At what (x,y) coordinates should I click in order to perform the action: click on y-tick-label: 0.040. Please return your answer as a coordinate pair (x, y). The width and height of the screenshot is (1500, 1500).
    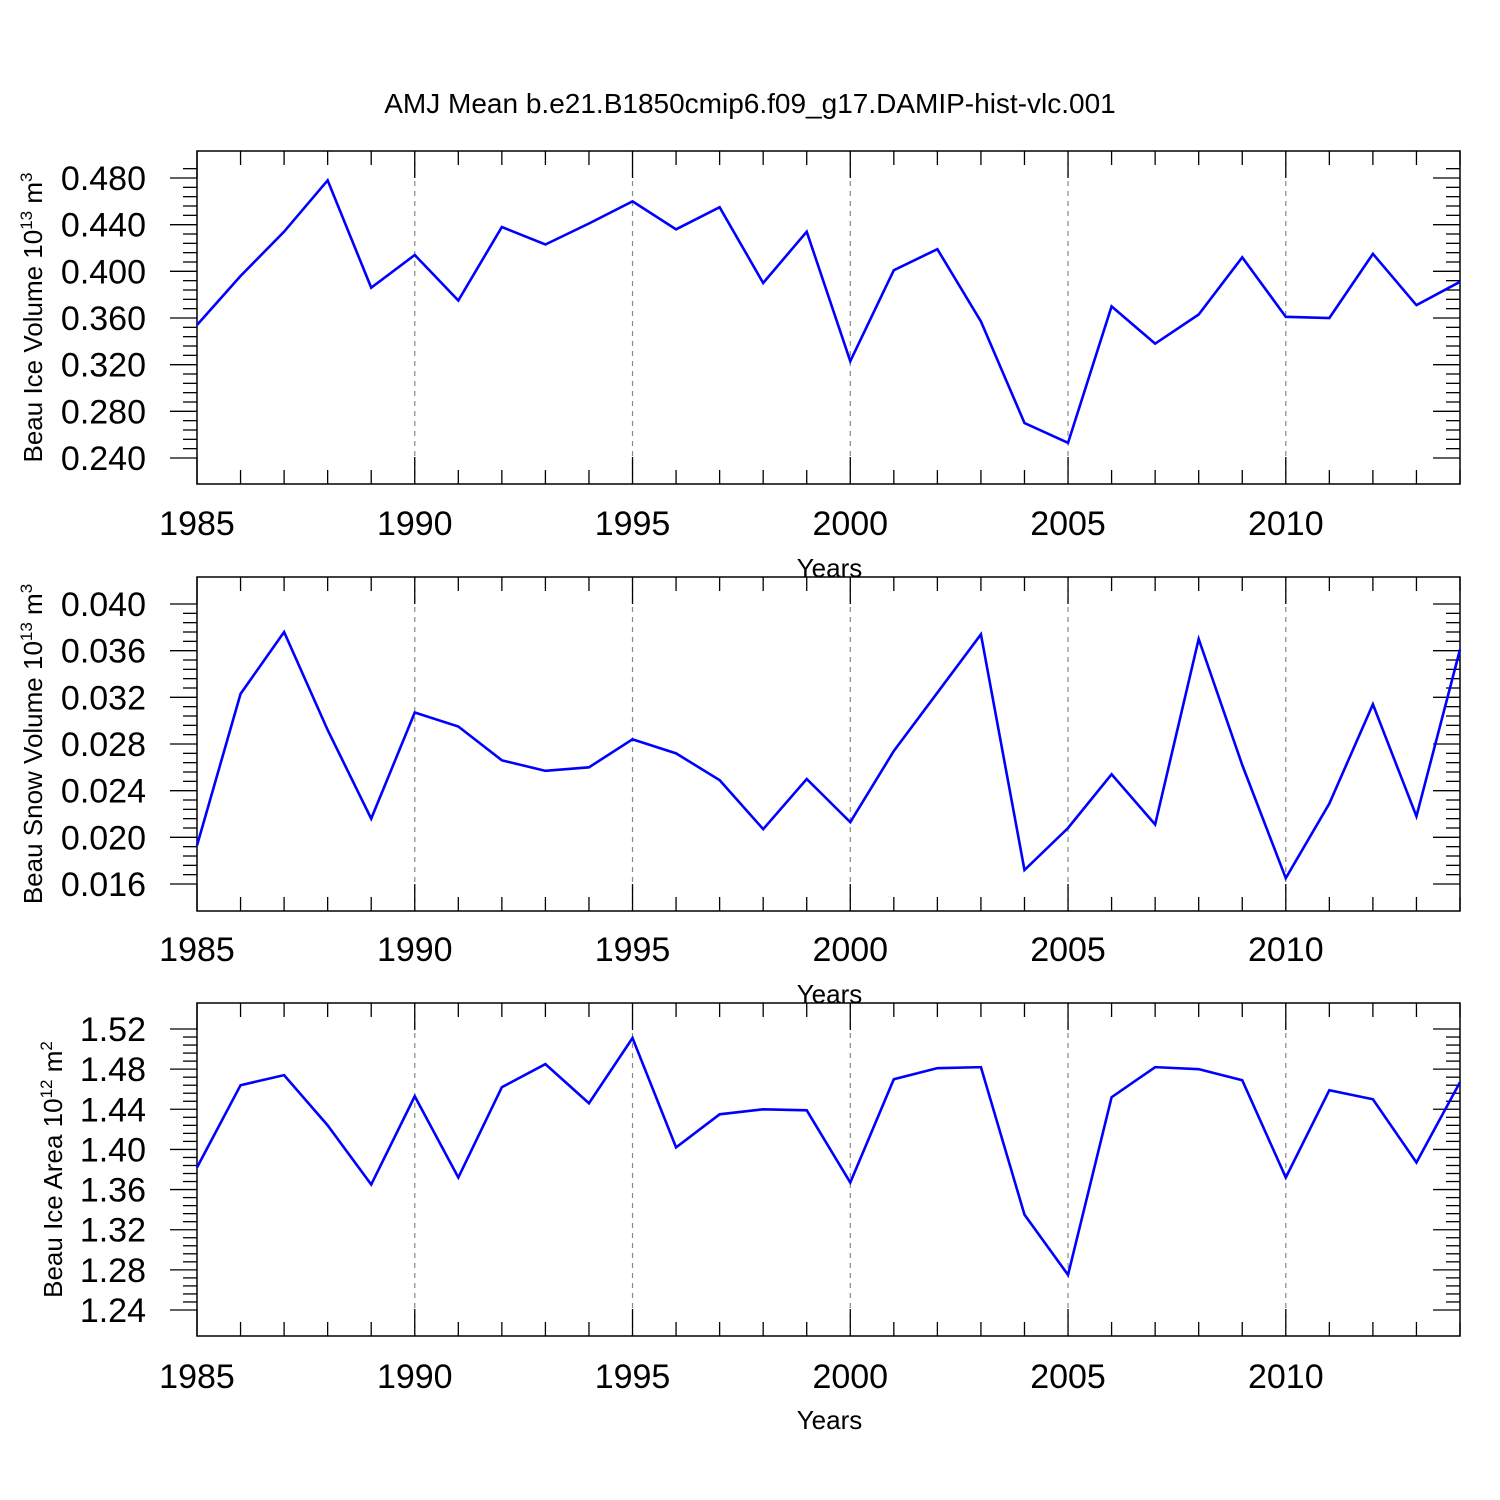
    Looking at the image, I should click on (103, 605).